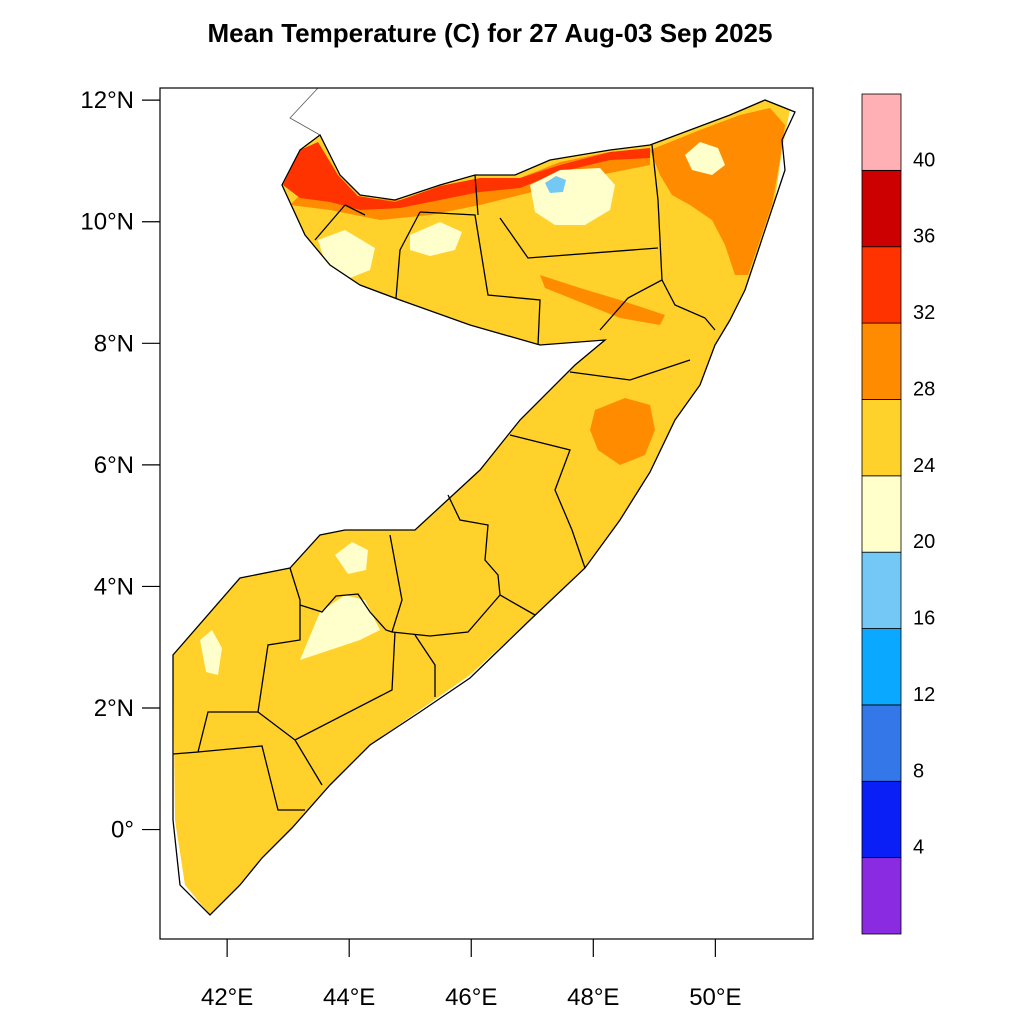 The height and width of the screenshot is (1024, 1024). Describe the element at coordinates (114, 465) in the screenshot. I see `y-tick-label: 6°N` at that location.